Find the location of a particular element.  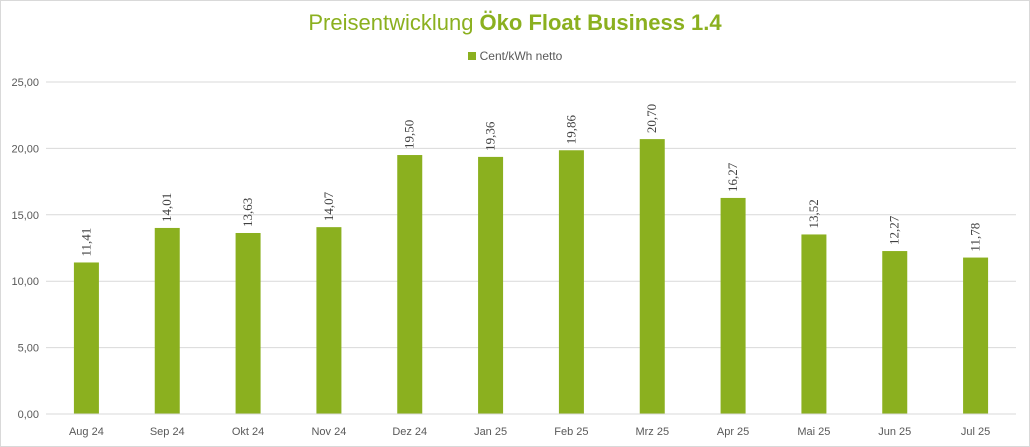

y-tick-label: 0,00 is located at coordinates (28, 415).